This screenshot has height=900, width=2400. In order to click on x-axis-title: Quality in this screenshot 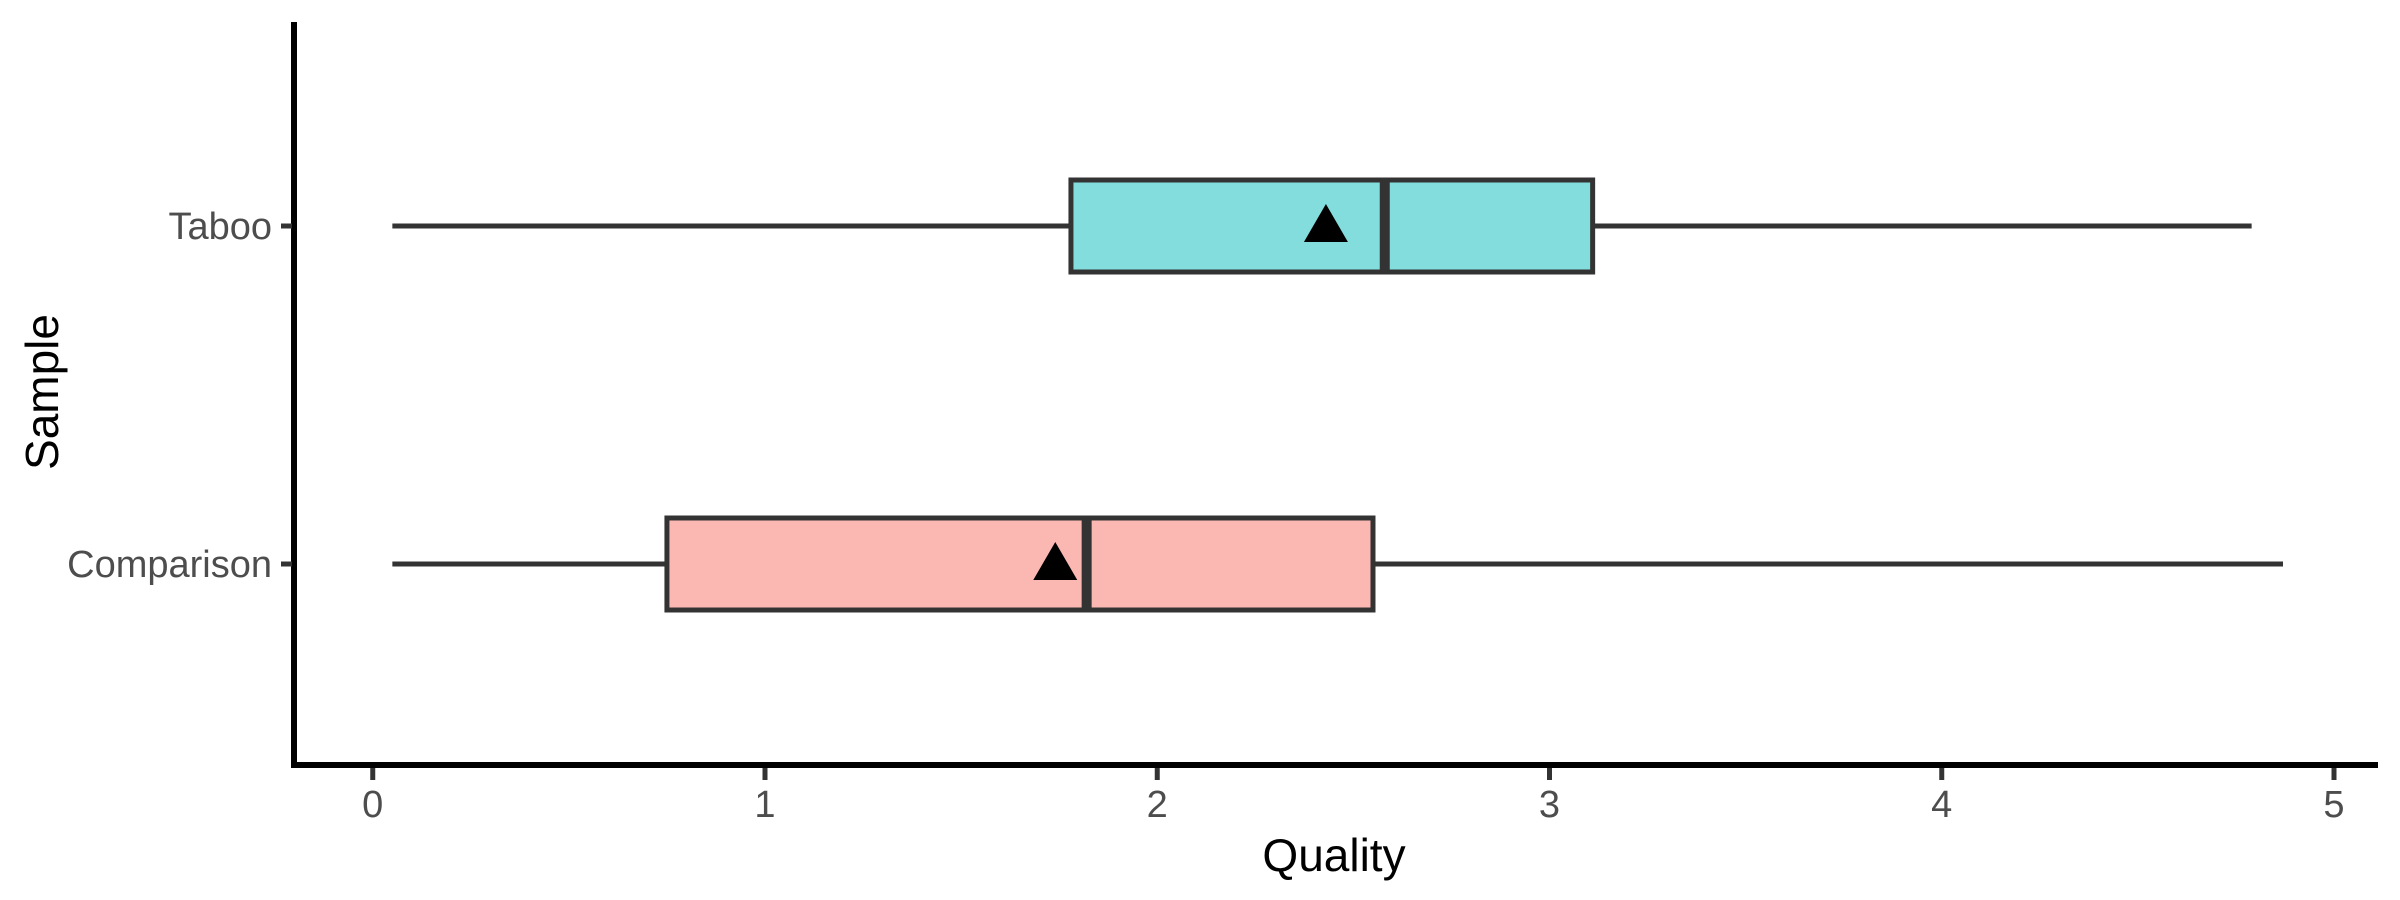, I will do `click(1334, 855)`.